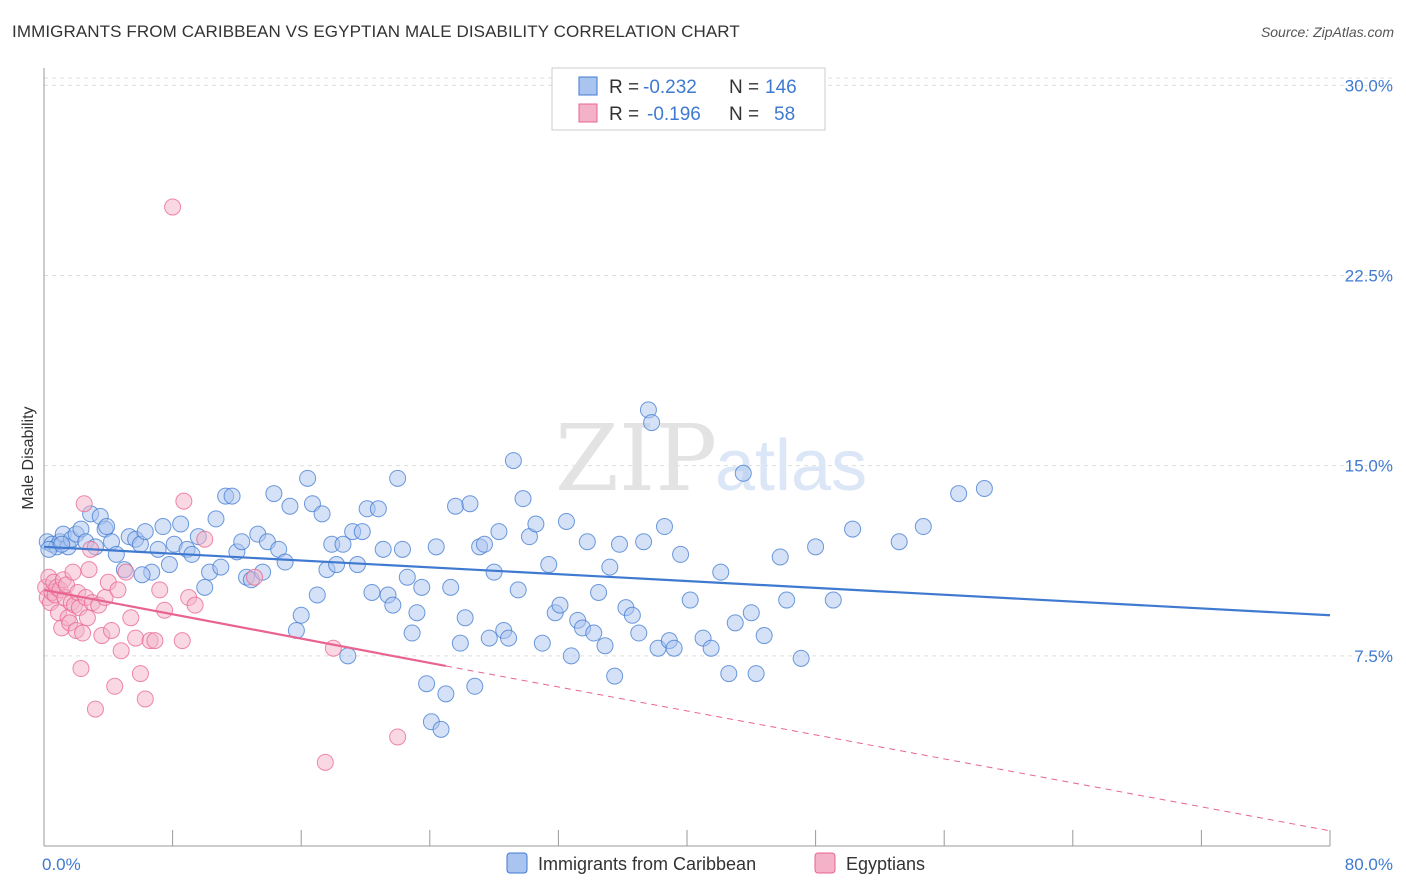 This screenshot has width=1406, height=892. I want to click on y-tick-label: 15.0%, so click(1369, 466).